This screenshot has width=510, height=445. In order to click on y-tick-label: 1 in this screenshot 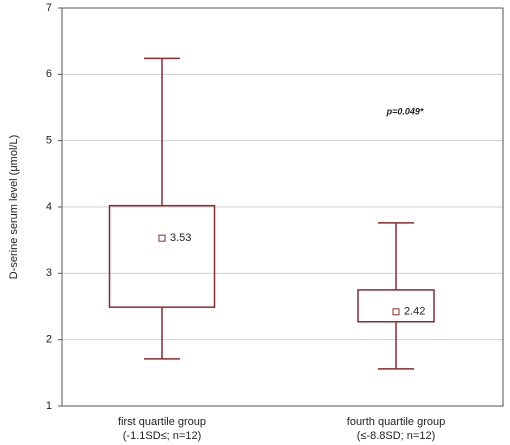, I will do `click(49, 406)`.